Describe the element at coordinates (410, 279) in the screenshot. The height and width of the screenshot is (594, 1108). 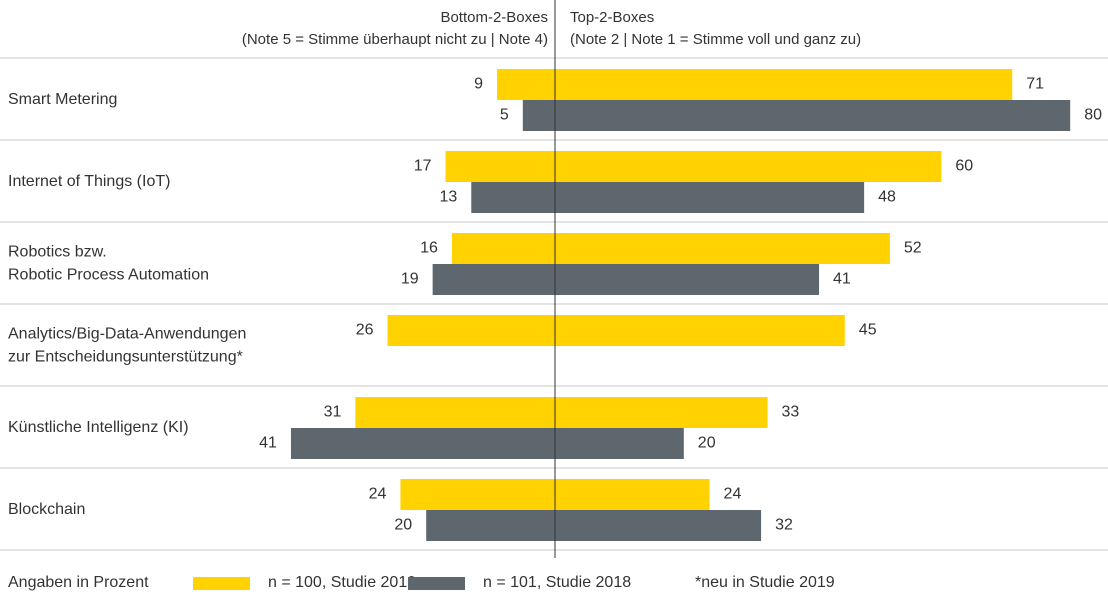
I see `value-label: 19` at that location.